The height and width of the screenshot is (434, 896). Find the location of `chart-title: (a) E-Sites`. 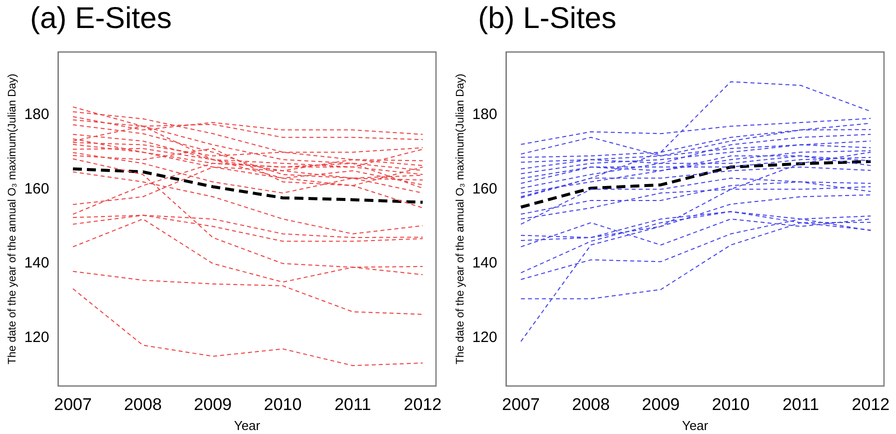

chart-title: (a) E-Sites is located at coordinates (101, 19).